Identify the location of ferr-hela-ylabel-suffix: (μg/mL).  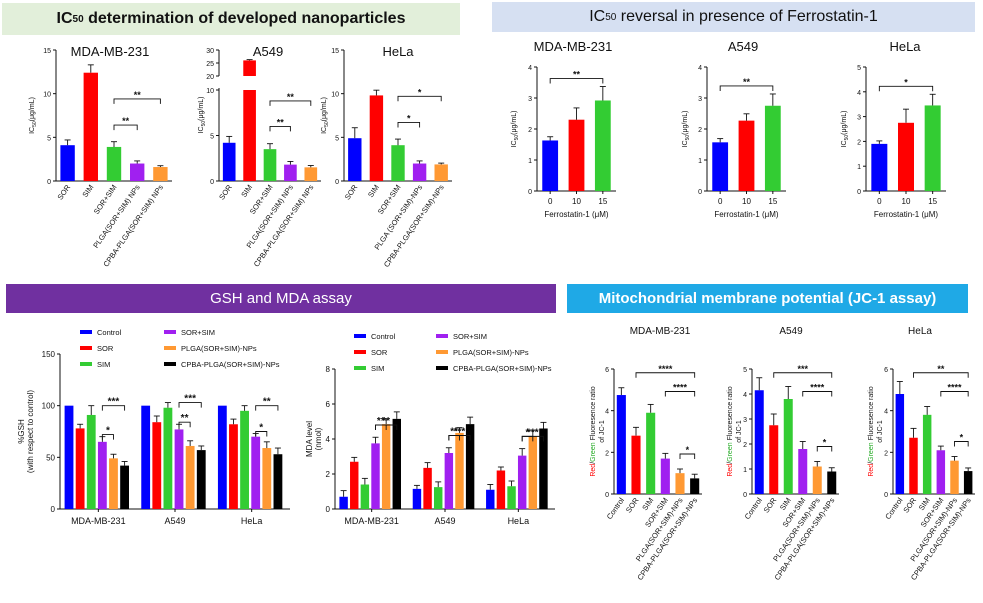
(844, 123).